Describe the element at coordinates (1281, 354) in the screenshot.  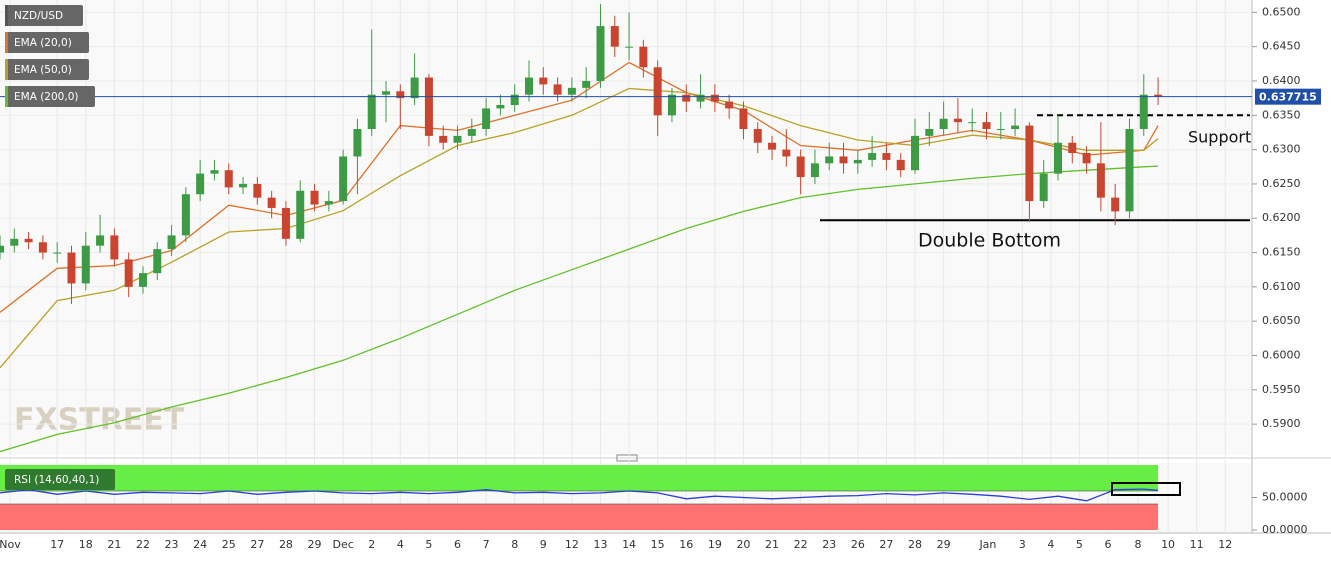
I see `y-tick-label: 0.6000` at that location.